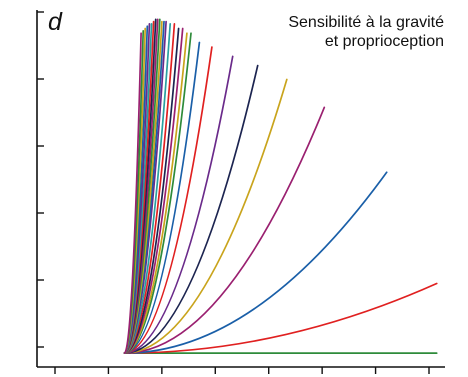 Image resolution: width=468 pixels, height=377 pixels. I want to click on chart-title-line-2: et proprioception, so click(384, 41).